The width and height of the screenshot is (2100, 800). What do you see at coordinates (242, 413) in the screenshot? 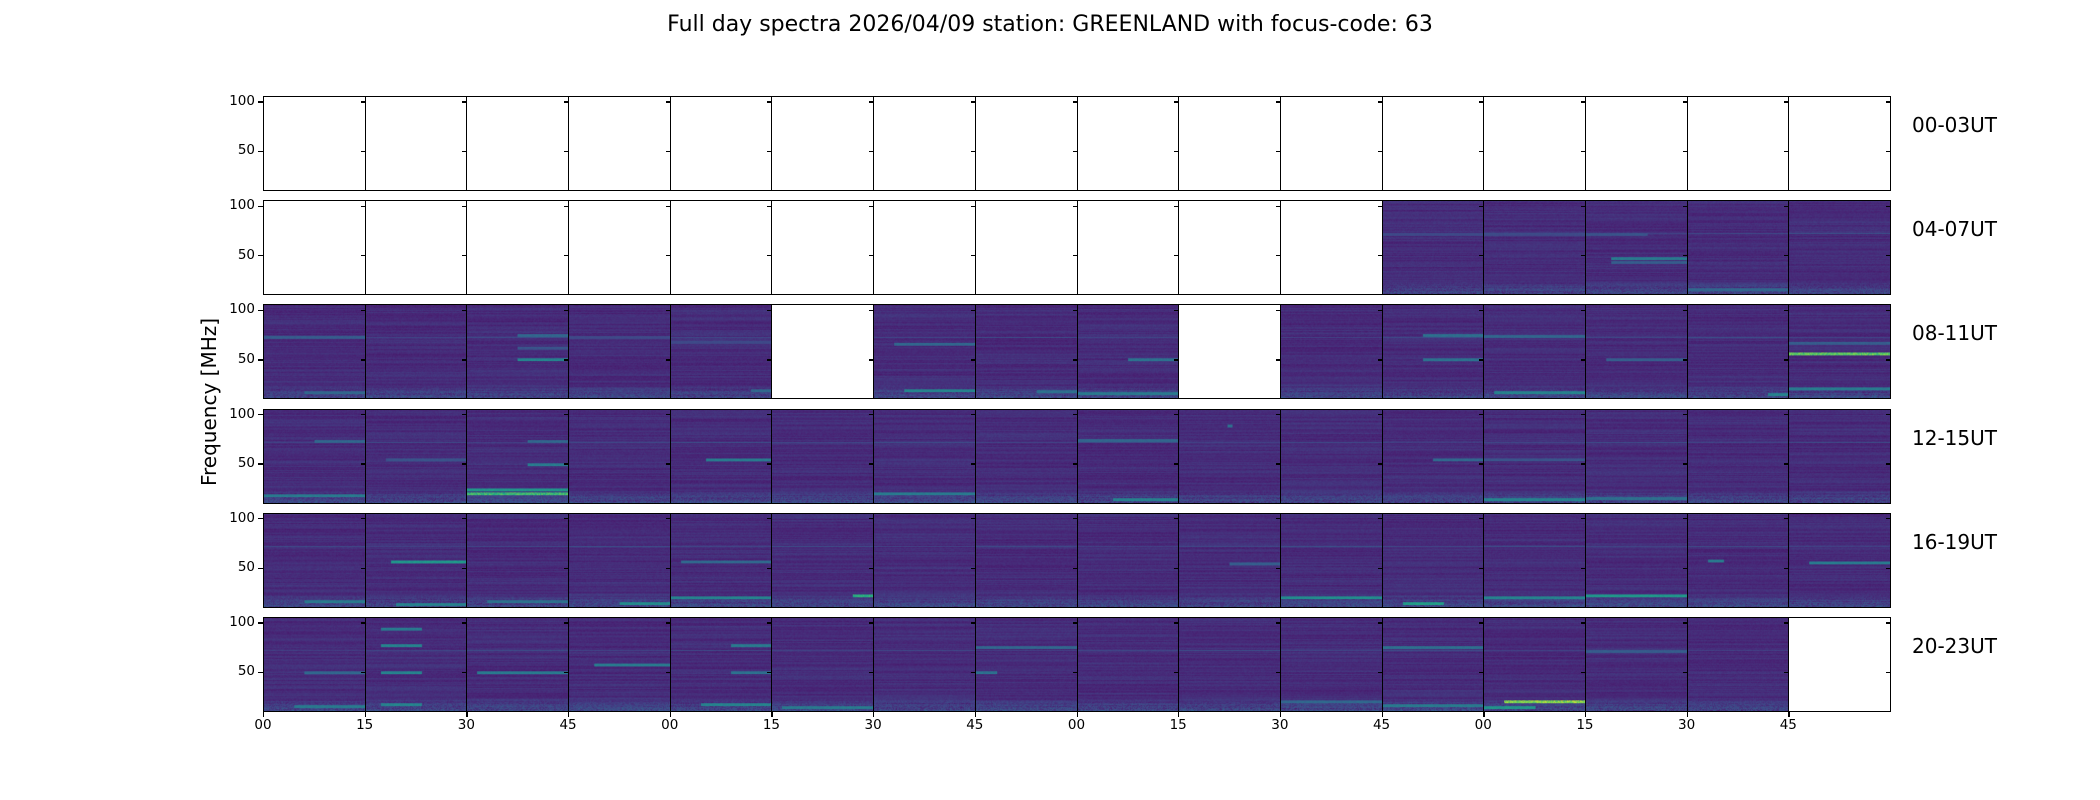
I see `y-tick-label: 100` at bounding box center [242, 413].